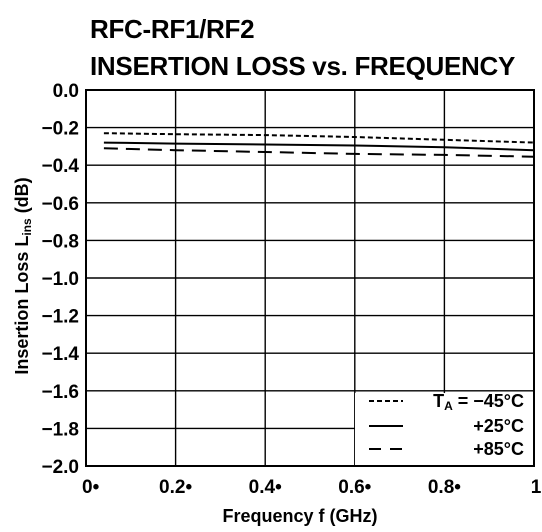  What do you see at coordinates (60, 129) in the screenshot?
I see `y-tick-label: −0.2` at bounding box center [60, 129].